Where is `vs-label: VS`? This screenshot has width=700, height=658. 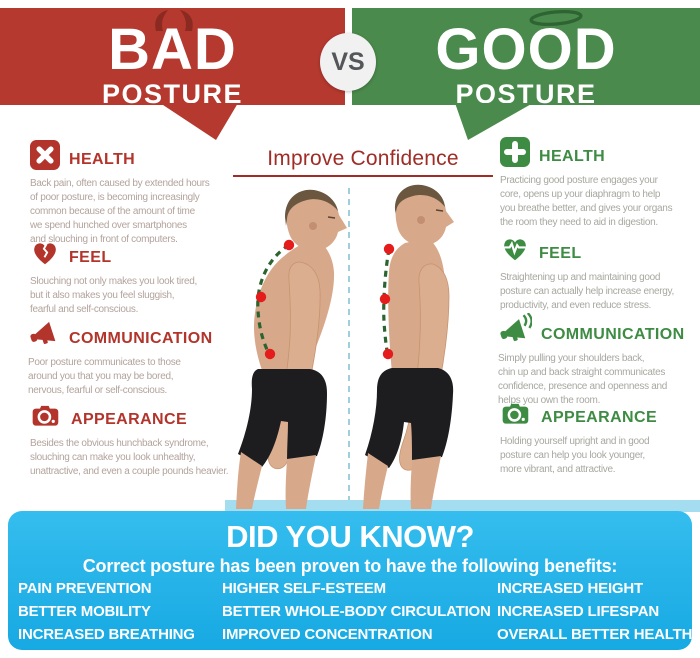
vs-label: VS is located at coordinates (348, 61).